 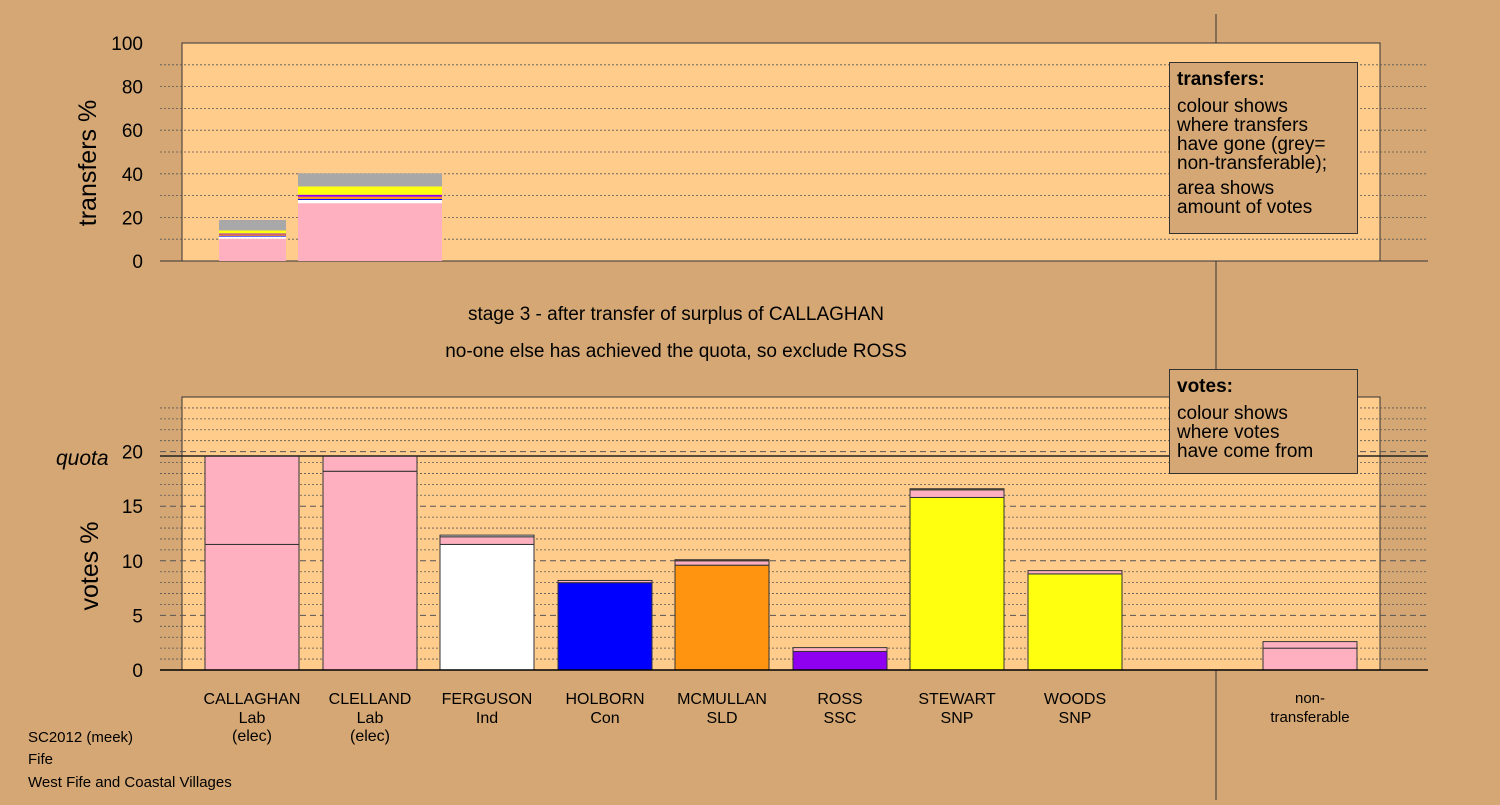 I want to click on transfers-legend-title: transfers:, so click(x=1221, y=79).